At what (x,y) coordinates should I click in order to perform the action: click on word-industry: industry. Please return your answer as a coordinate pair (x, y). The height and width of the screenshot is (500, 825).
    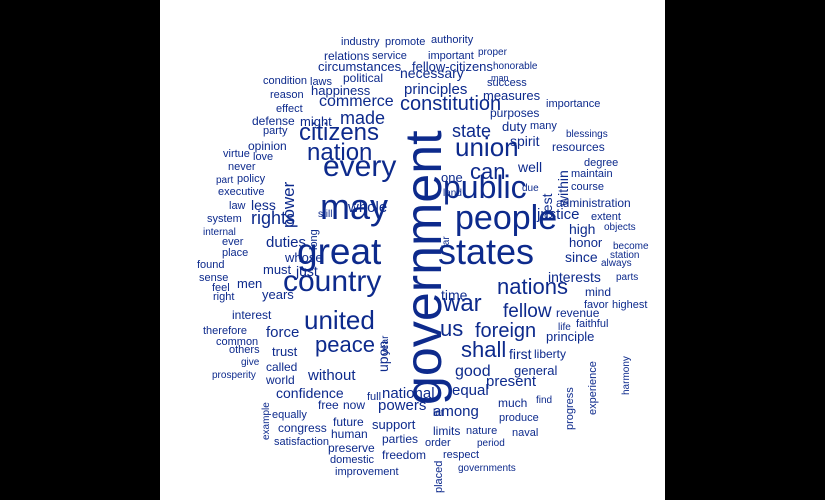
    Looking at the image, I should click on (360, 42).